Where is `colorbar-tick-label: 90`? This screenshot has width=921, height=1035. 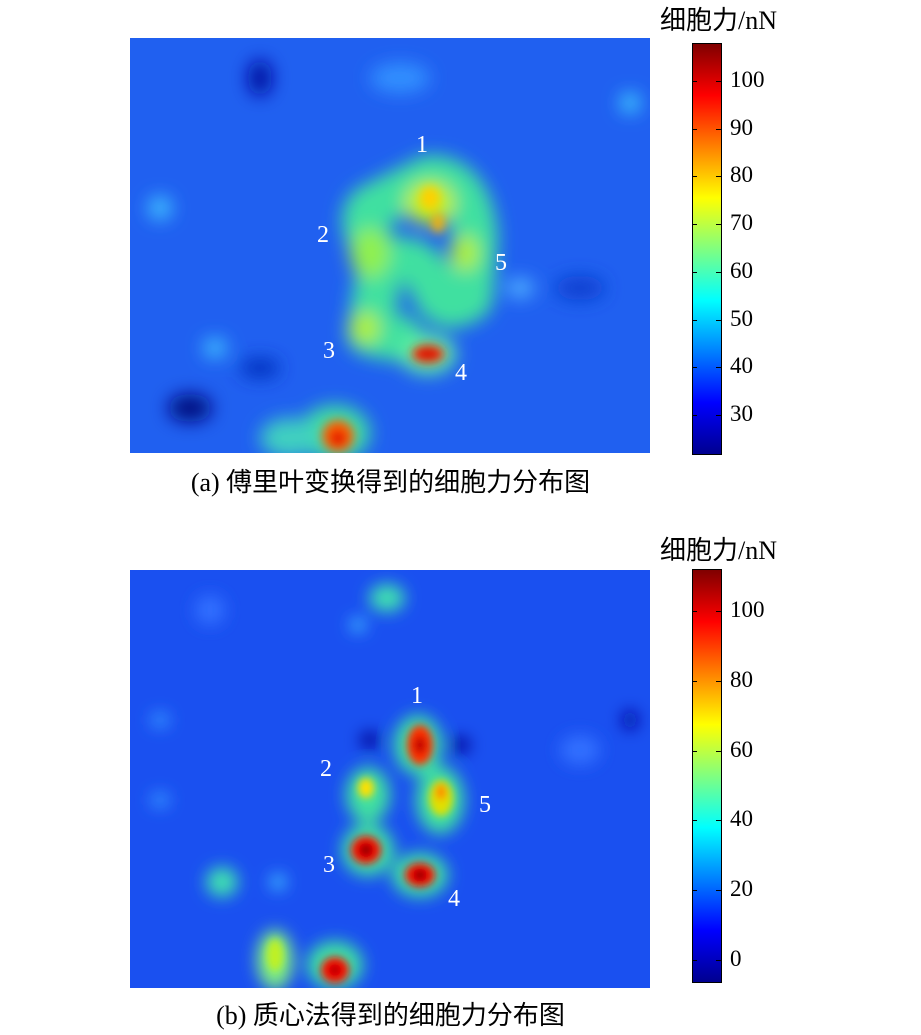
colorbar-tick-label: 90 is located at coordinates (741, 127).